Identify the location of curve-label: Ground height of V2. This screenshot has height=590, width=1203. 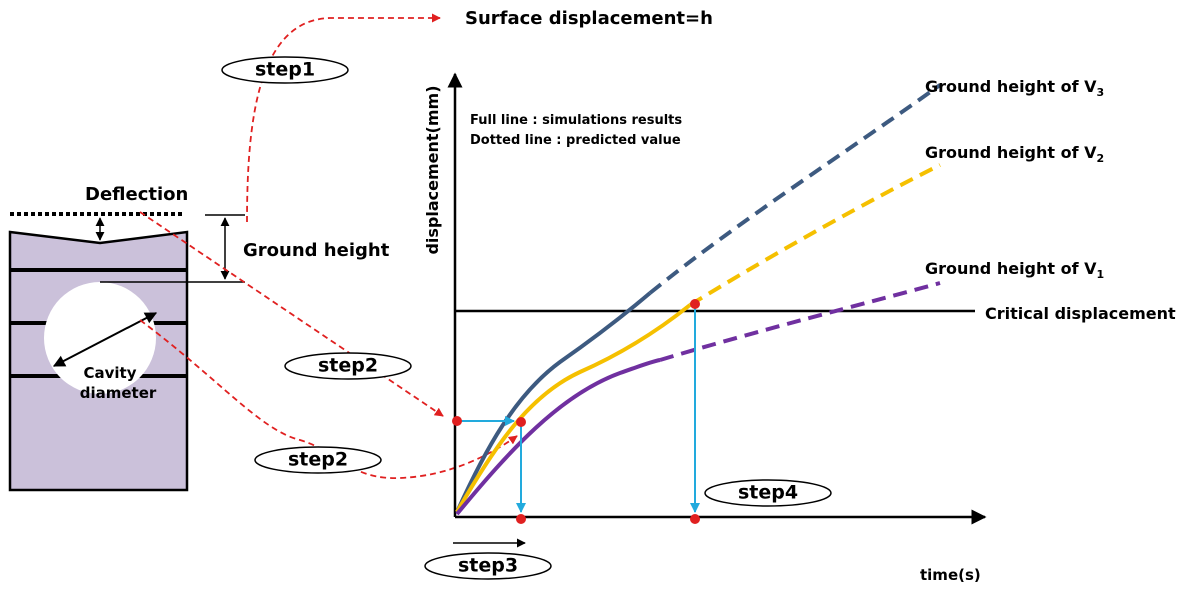
(1014, 154).